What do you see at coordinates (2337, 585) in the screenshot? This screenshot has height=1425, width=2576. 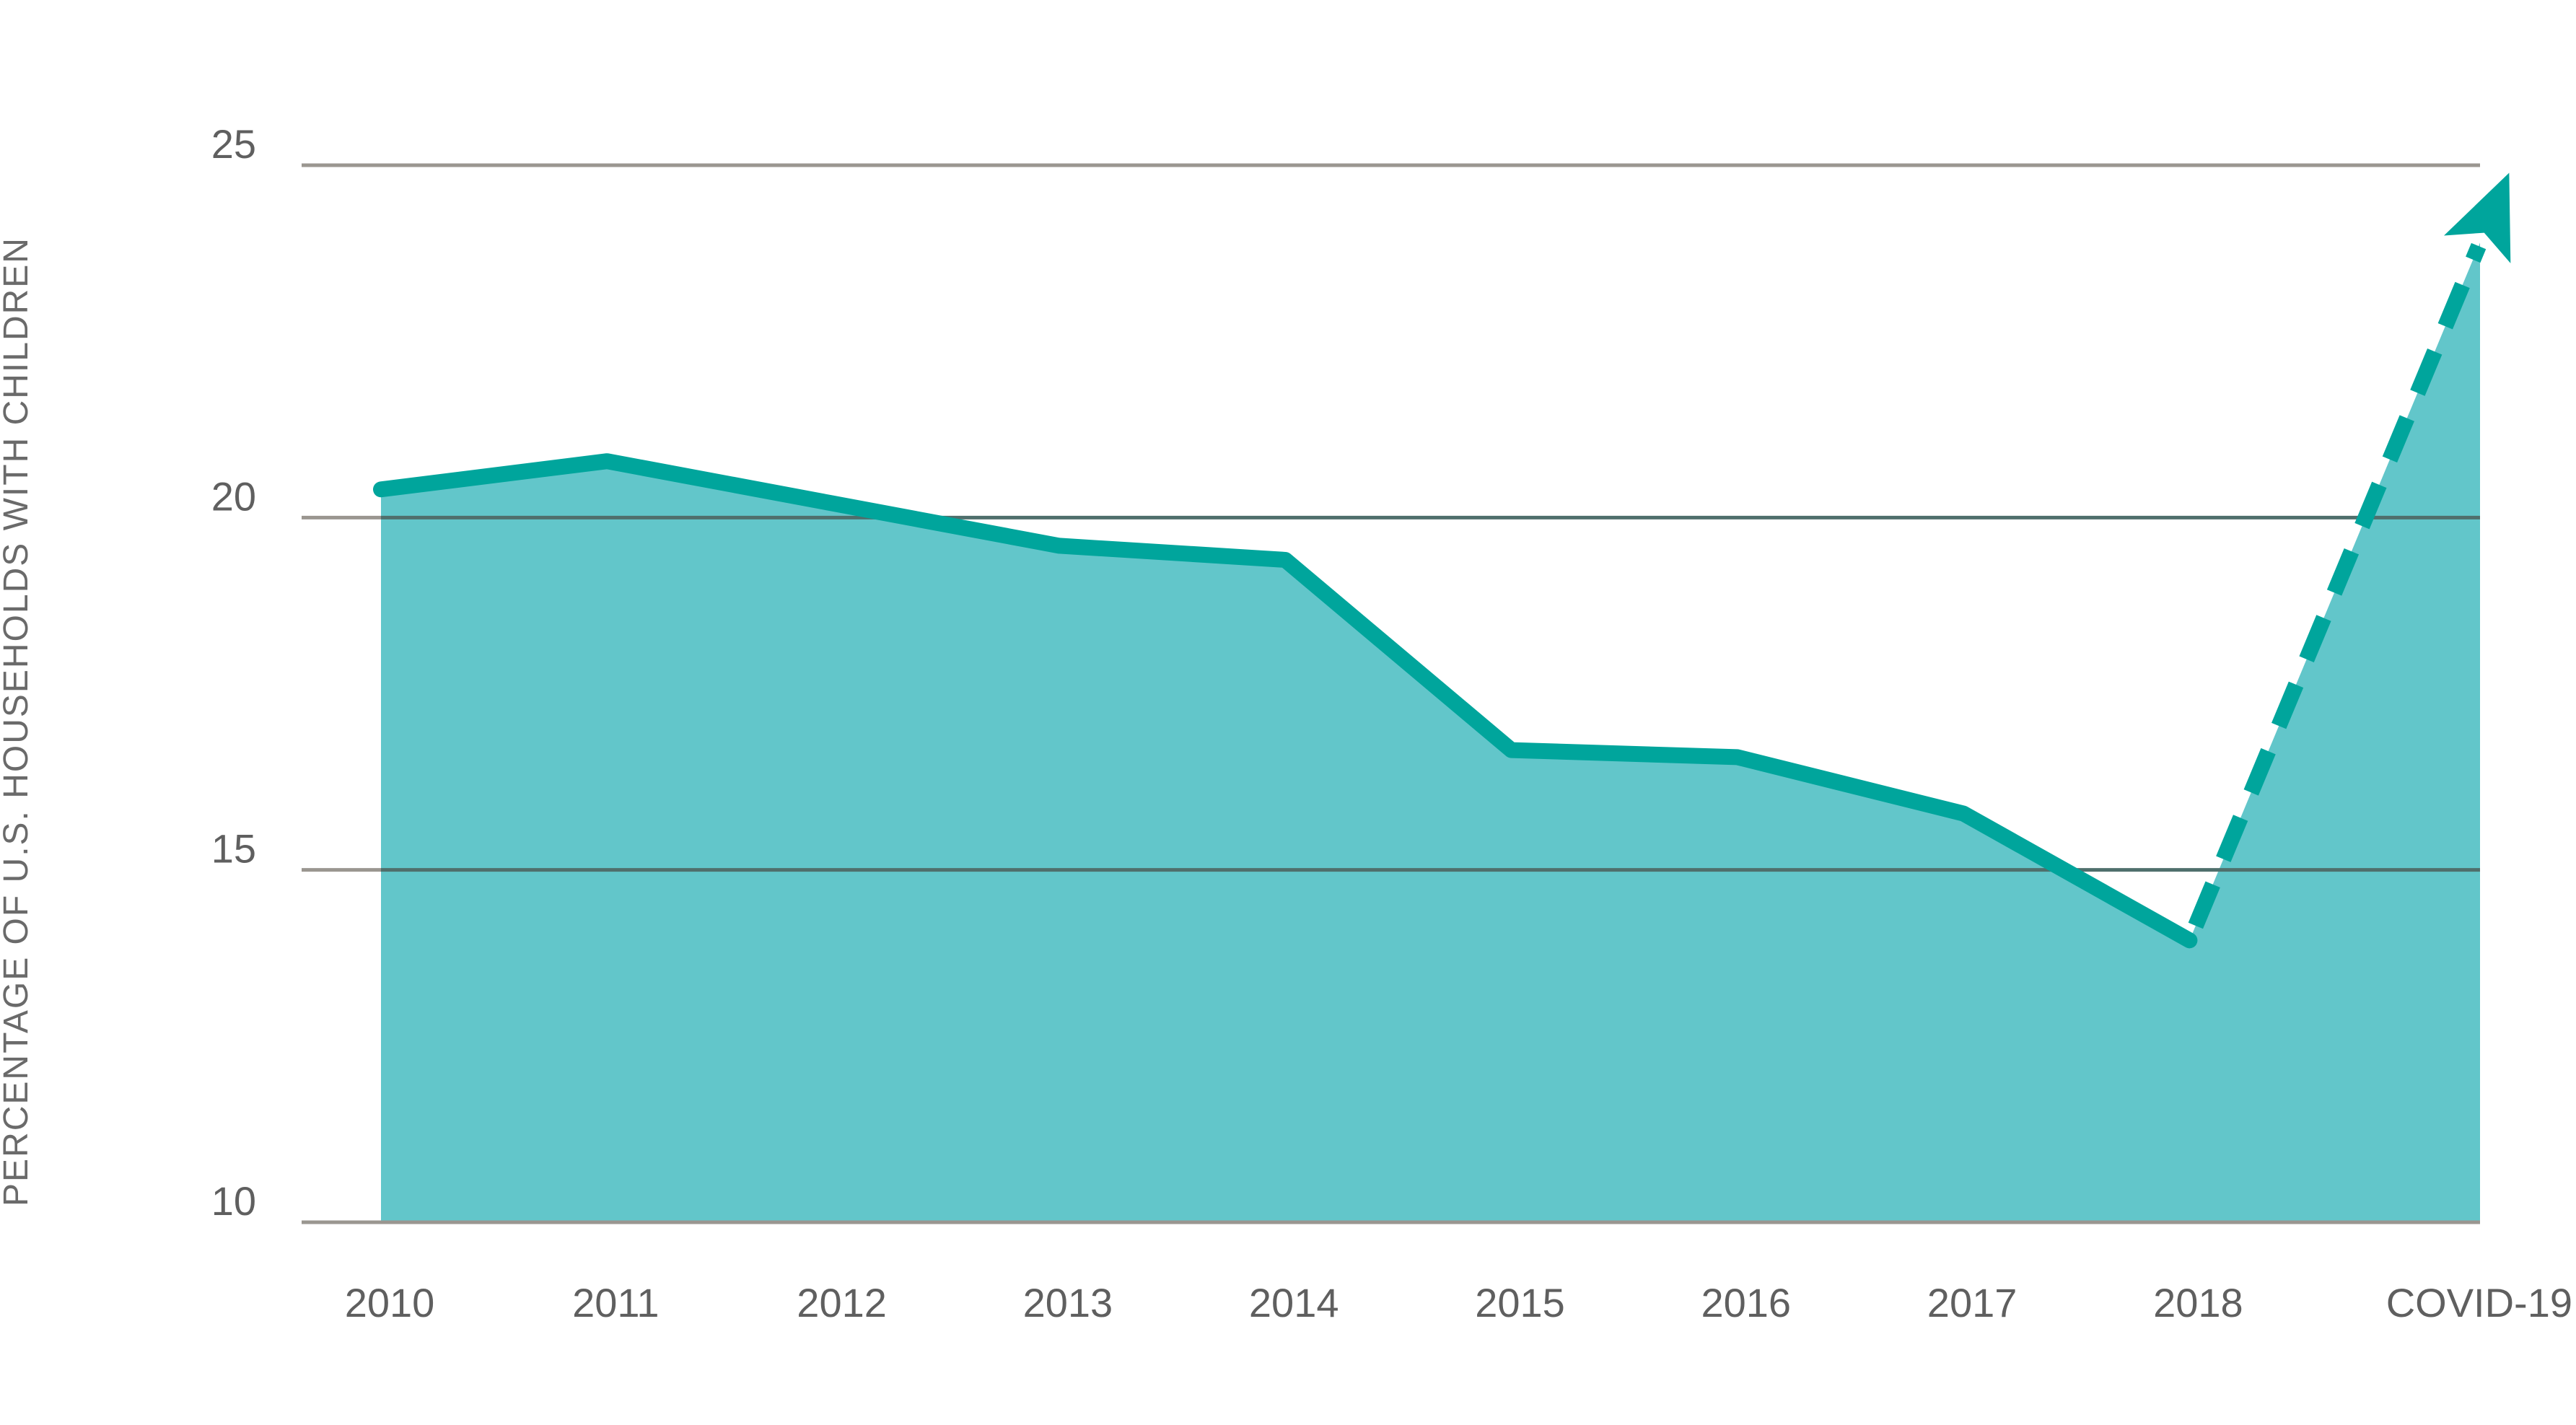 I see `series-line-projection-dashed` at bounding box center [2337, 585].